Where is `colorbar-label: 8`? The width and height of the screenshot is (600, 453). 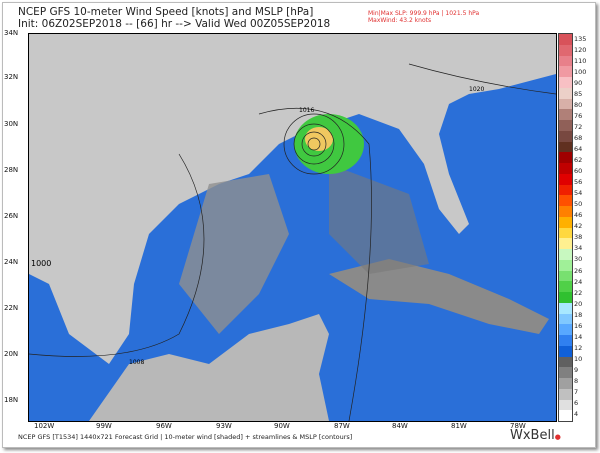
colorbar-label: 8 is located at coordinates (576, 380).